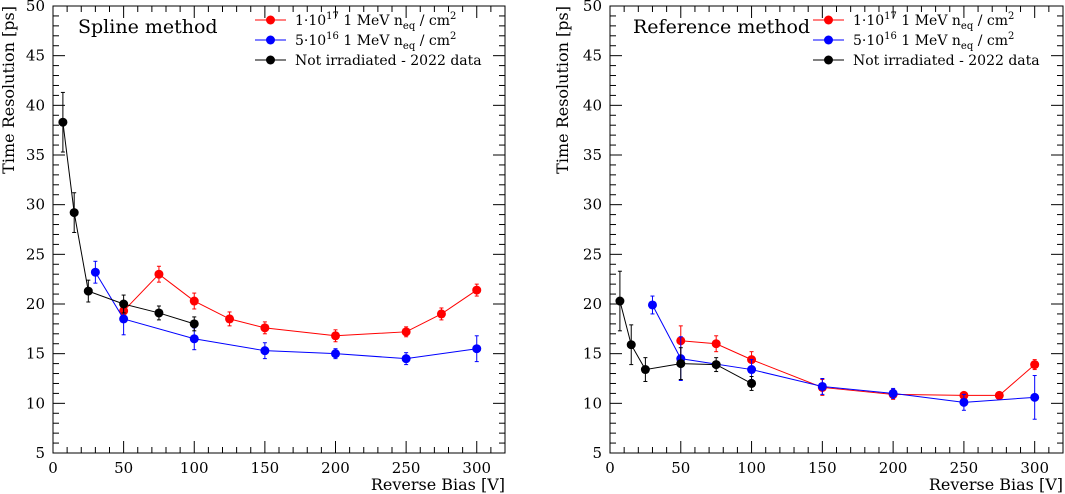  I want to click on legend-entry-1: 1·1017 1 MeV neq / cm2, so click(913, 21).